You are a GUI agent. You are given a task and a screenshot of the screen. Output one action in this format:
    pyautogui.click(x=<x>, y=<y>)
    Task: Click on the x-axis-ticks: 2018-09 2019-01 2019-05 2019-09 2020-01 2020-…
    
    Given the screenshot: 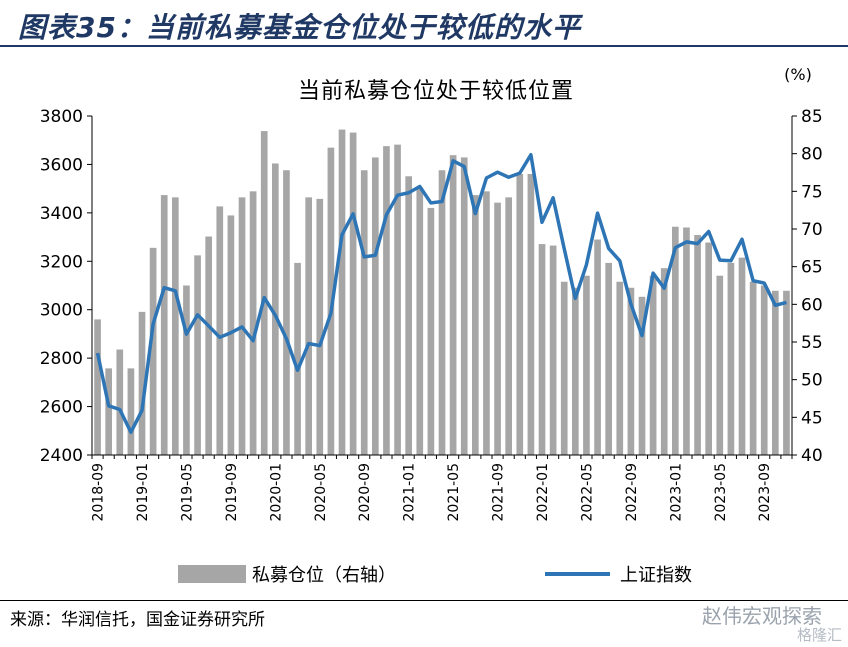 What is the action you would take?
    pyautogui.click(x=442, y=488)
    